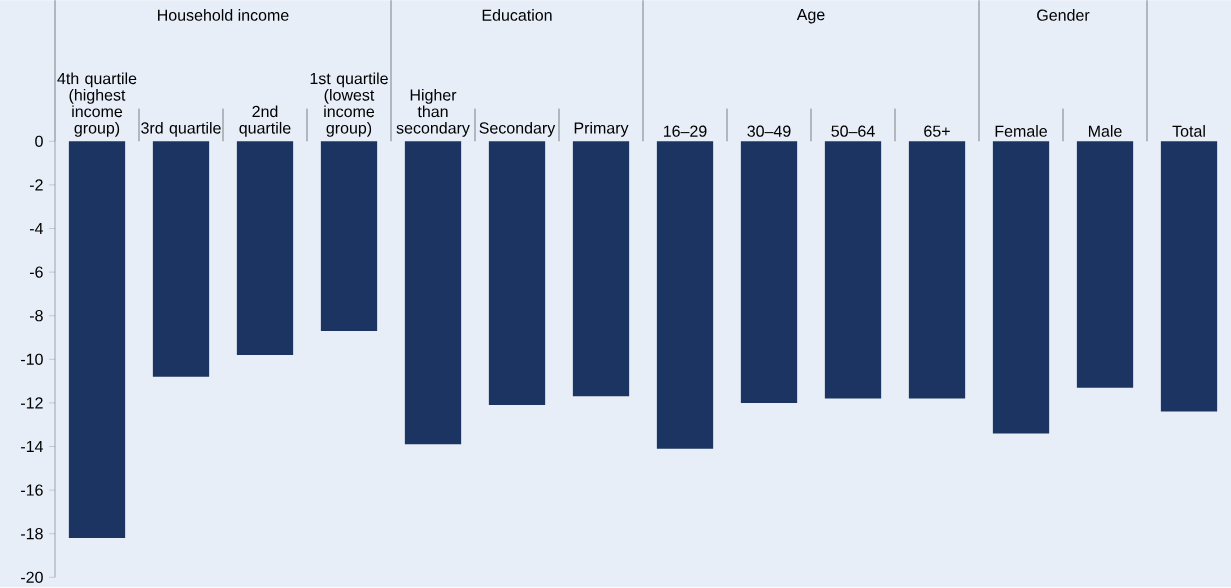  Describe the element at coordinates (769, 131) in the screenshot. I see `x-tick-label: 30–49` at that location.